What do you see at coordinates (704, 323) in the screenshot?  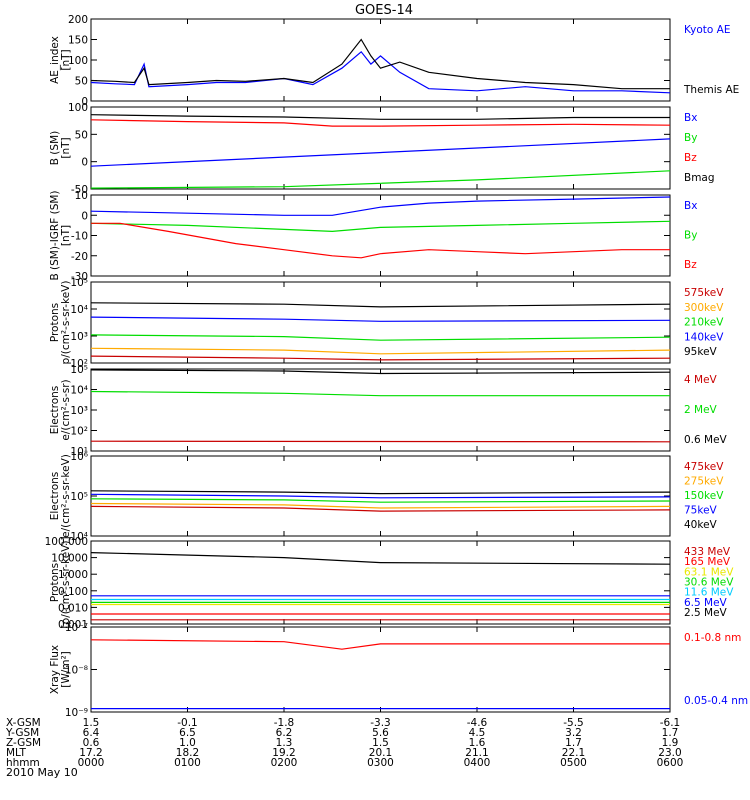 I see `legend-210kev: 210keV` at bounding box center [704, 323].